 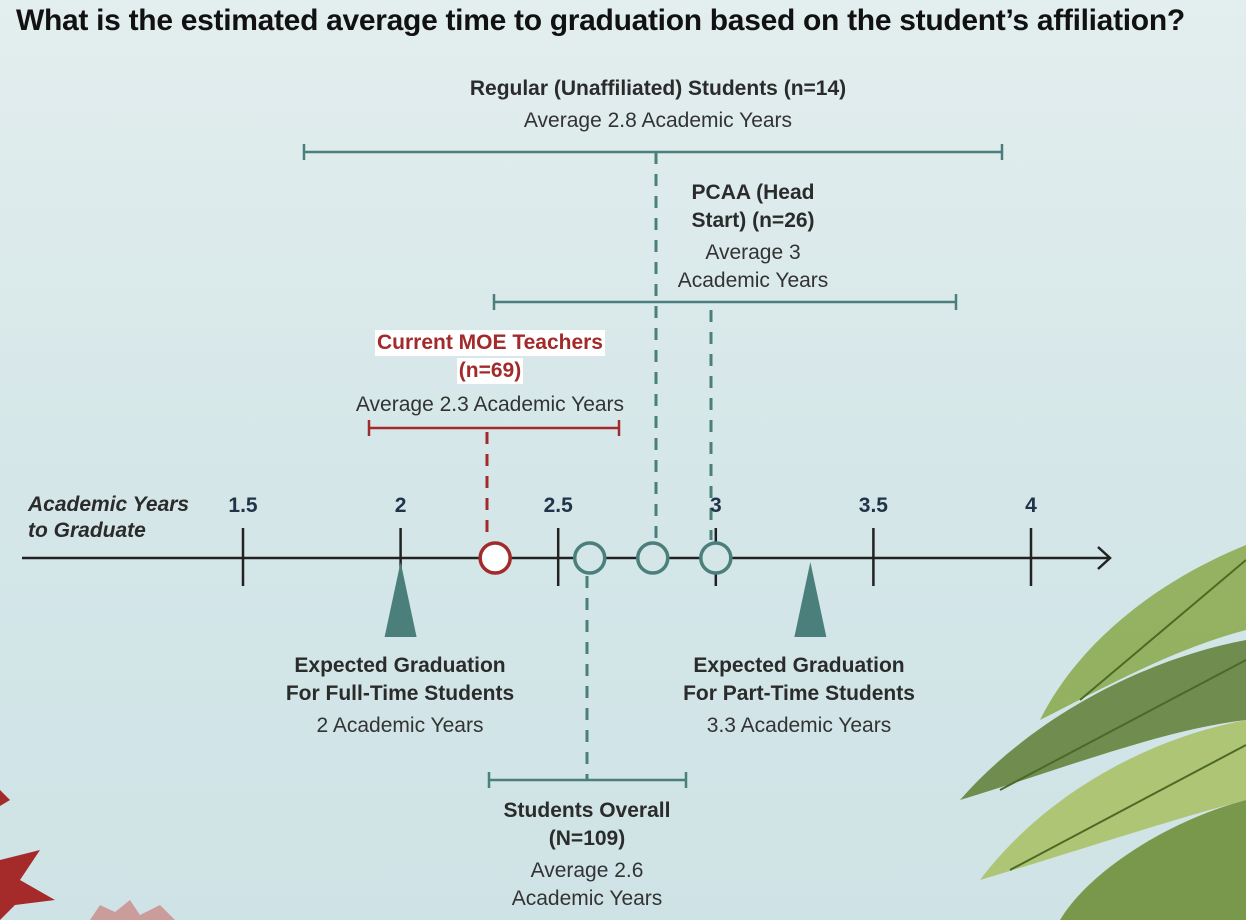 What do you see at coordinates (653, 558) in the screenshot?
I see `regular-average-point` at bounding box center [653, 558].